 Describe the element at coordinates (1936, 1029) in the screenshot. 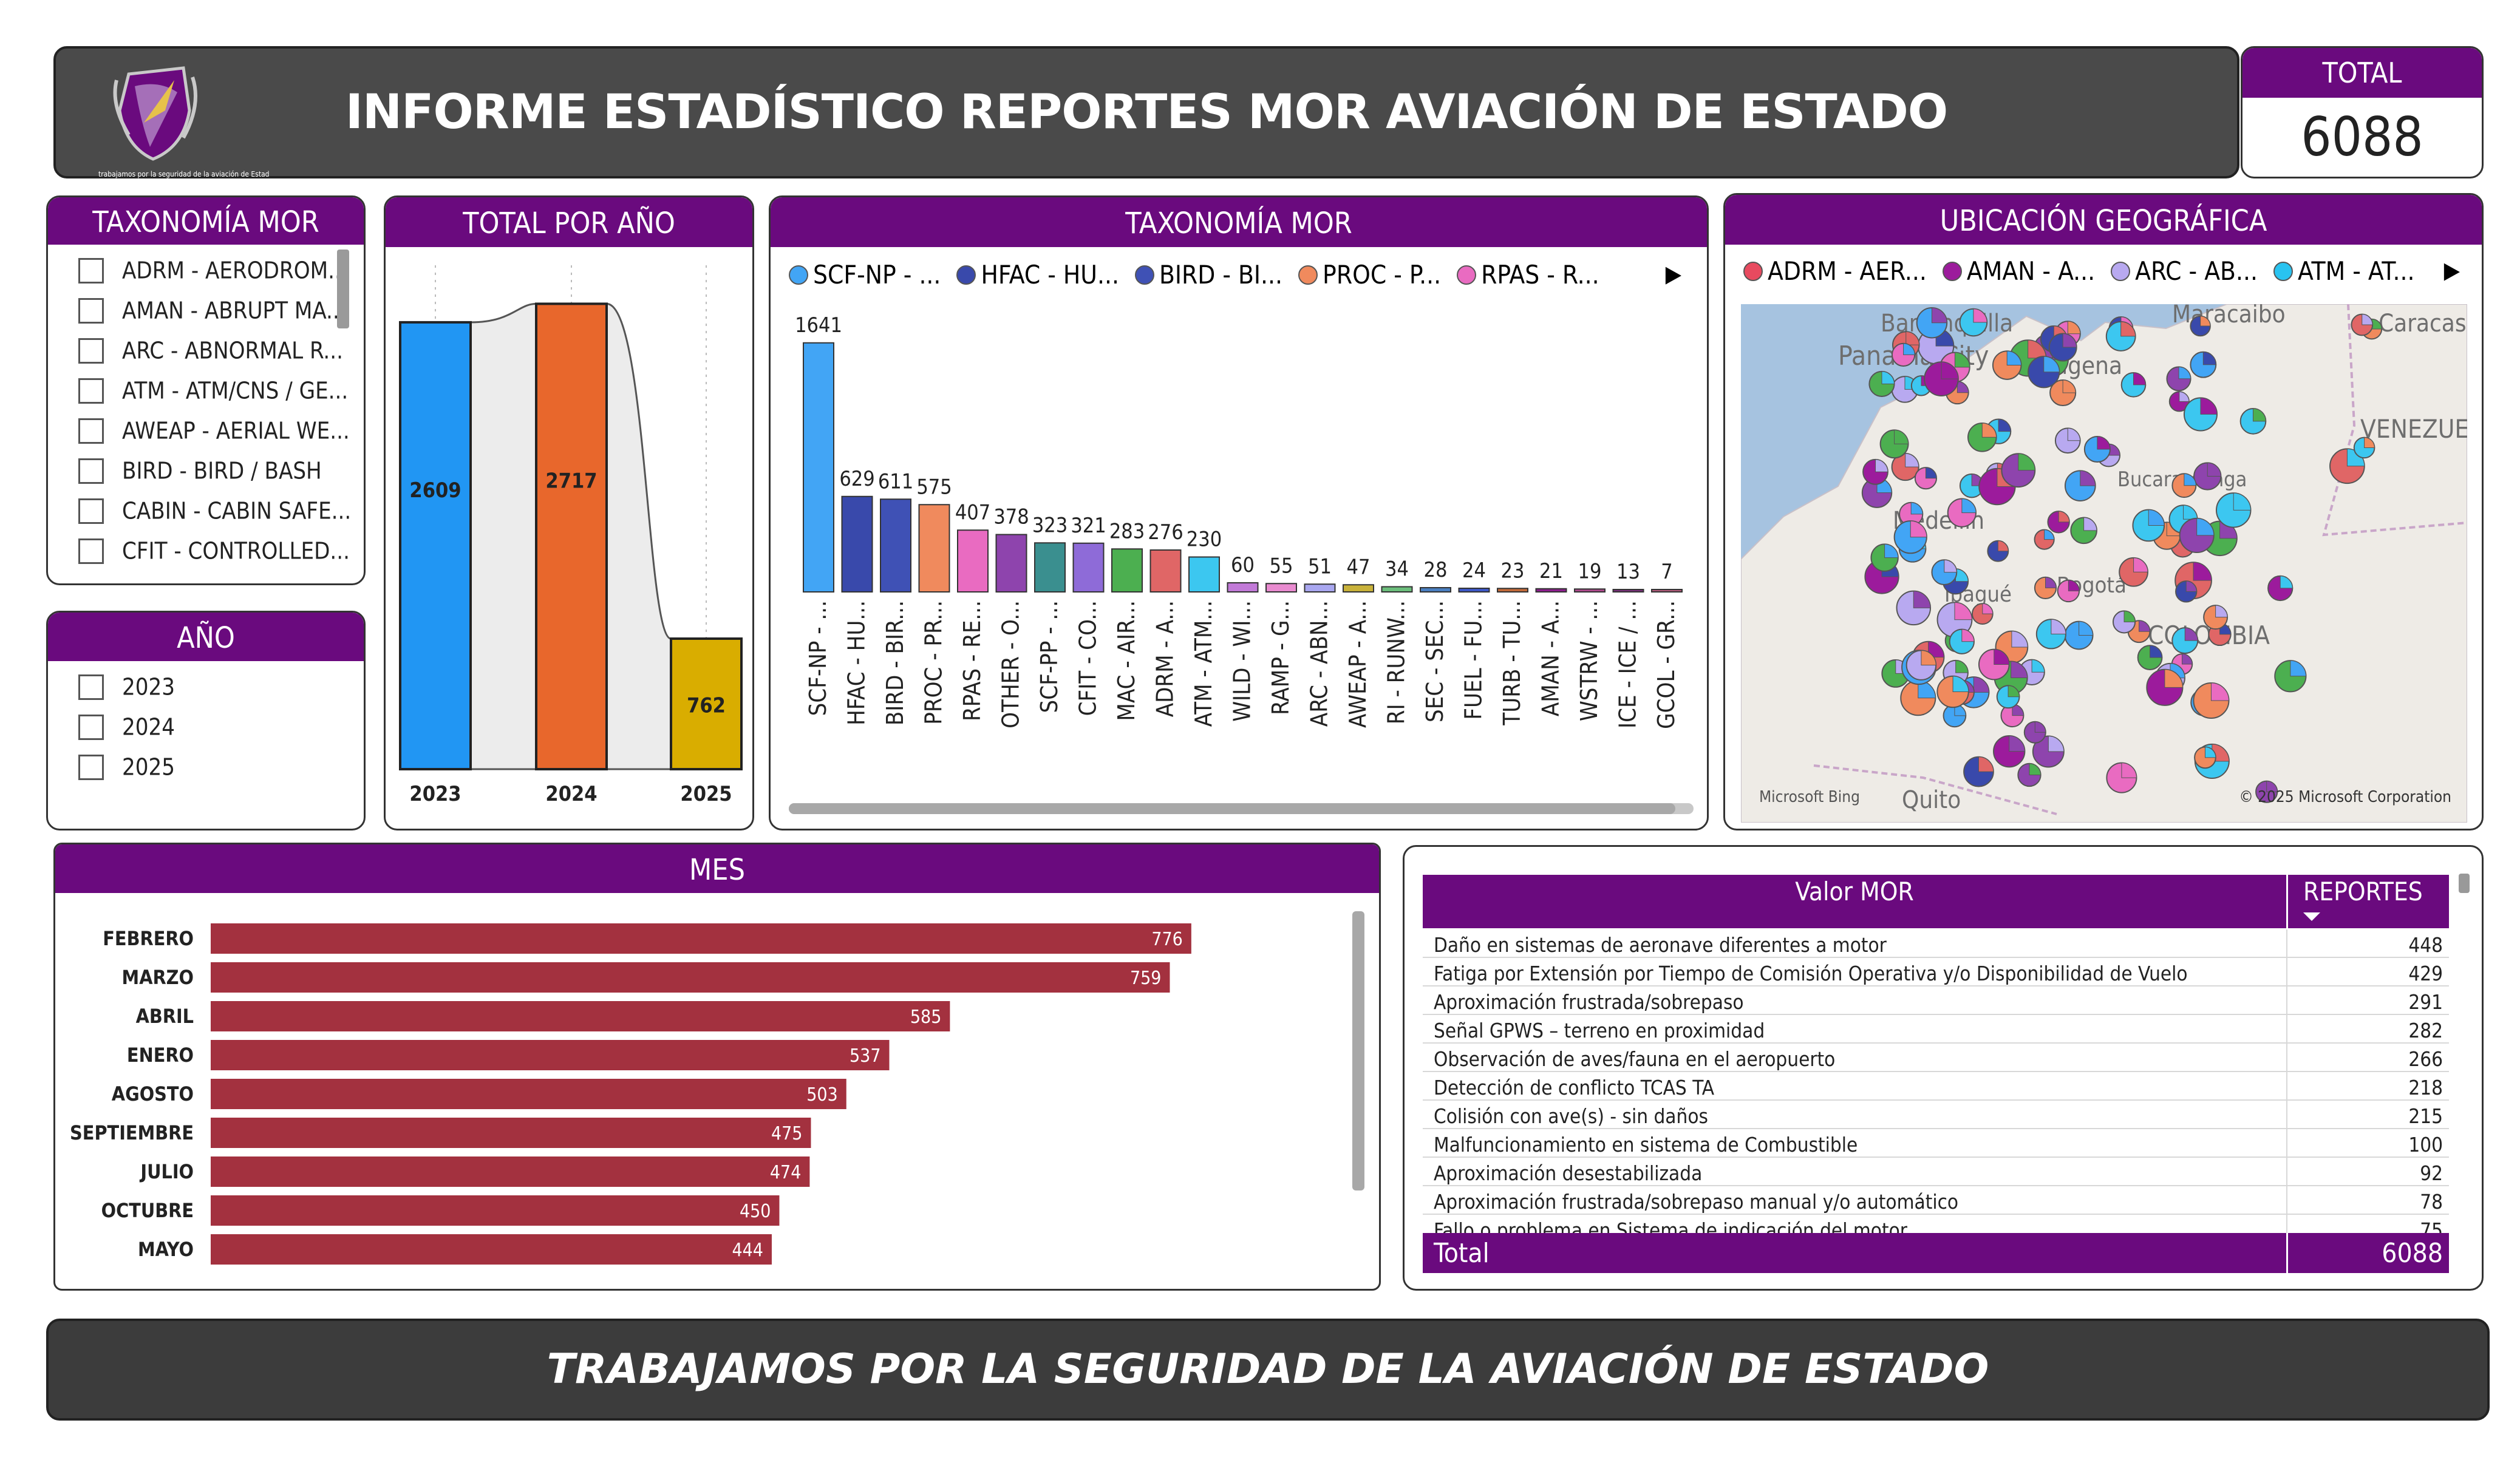

I see `table-row: Señal GPWS – terreno en proximidad 282` at that location.